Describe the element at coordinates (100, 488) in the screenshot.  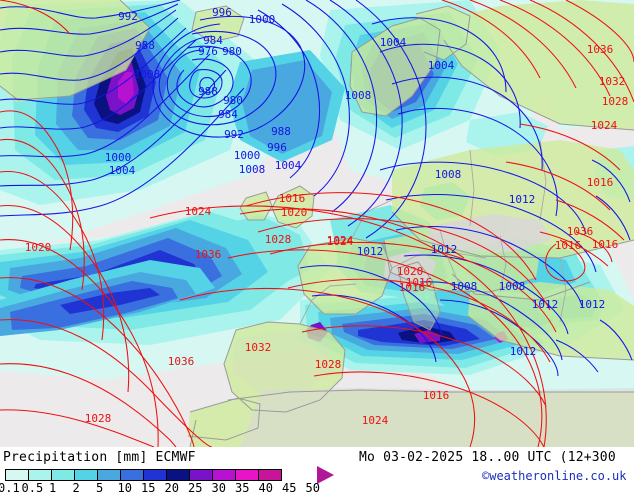
I see `color-scale-tick: 5` at that location.